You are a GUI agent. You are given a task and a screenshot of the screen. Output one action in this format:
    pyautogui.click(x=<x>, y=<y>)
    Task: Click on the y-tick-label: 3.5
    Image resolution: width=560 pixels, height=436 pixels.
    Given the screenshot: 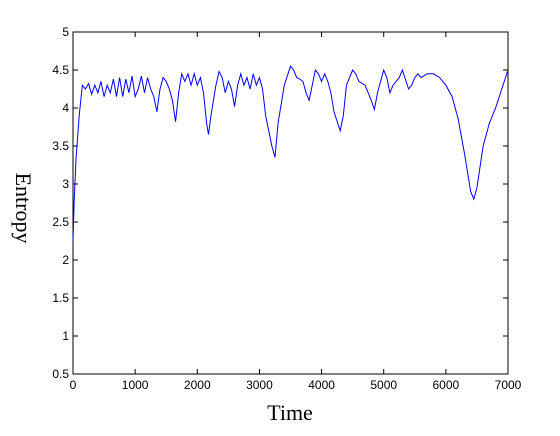 What is the action you would take?
    pyautogui.click(x=60, y=146)
    